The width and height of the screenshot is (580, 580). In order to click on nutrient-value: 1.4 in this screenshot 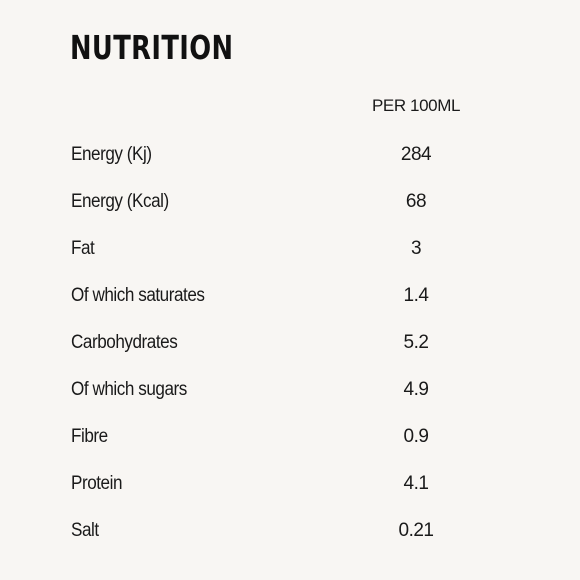, I will do `click(416, 295)`.